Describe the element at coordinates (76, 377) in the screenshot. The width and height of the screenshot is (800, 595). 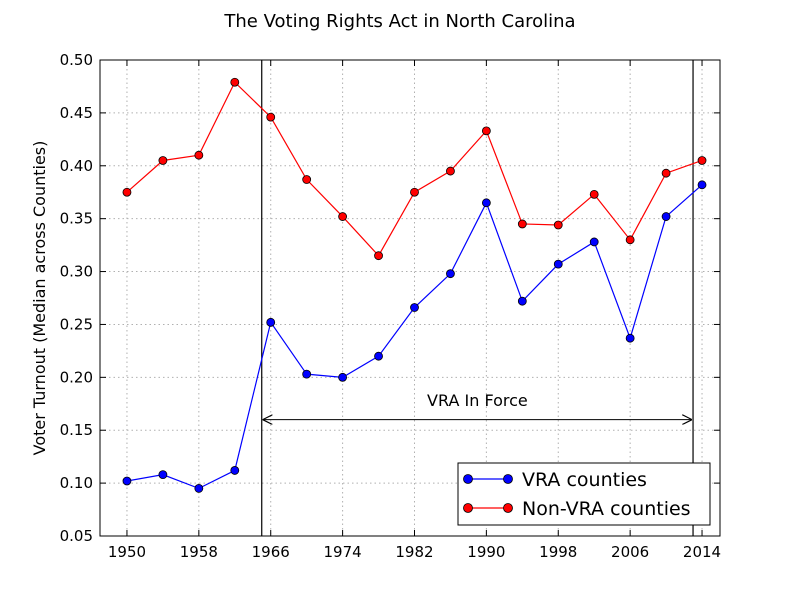
I see `y-tick-label: 0.20` at that location.